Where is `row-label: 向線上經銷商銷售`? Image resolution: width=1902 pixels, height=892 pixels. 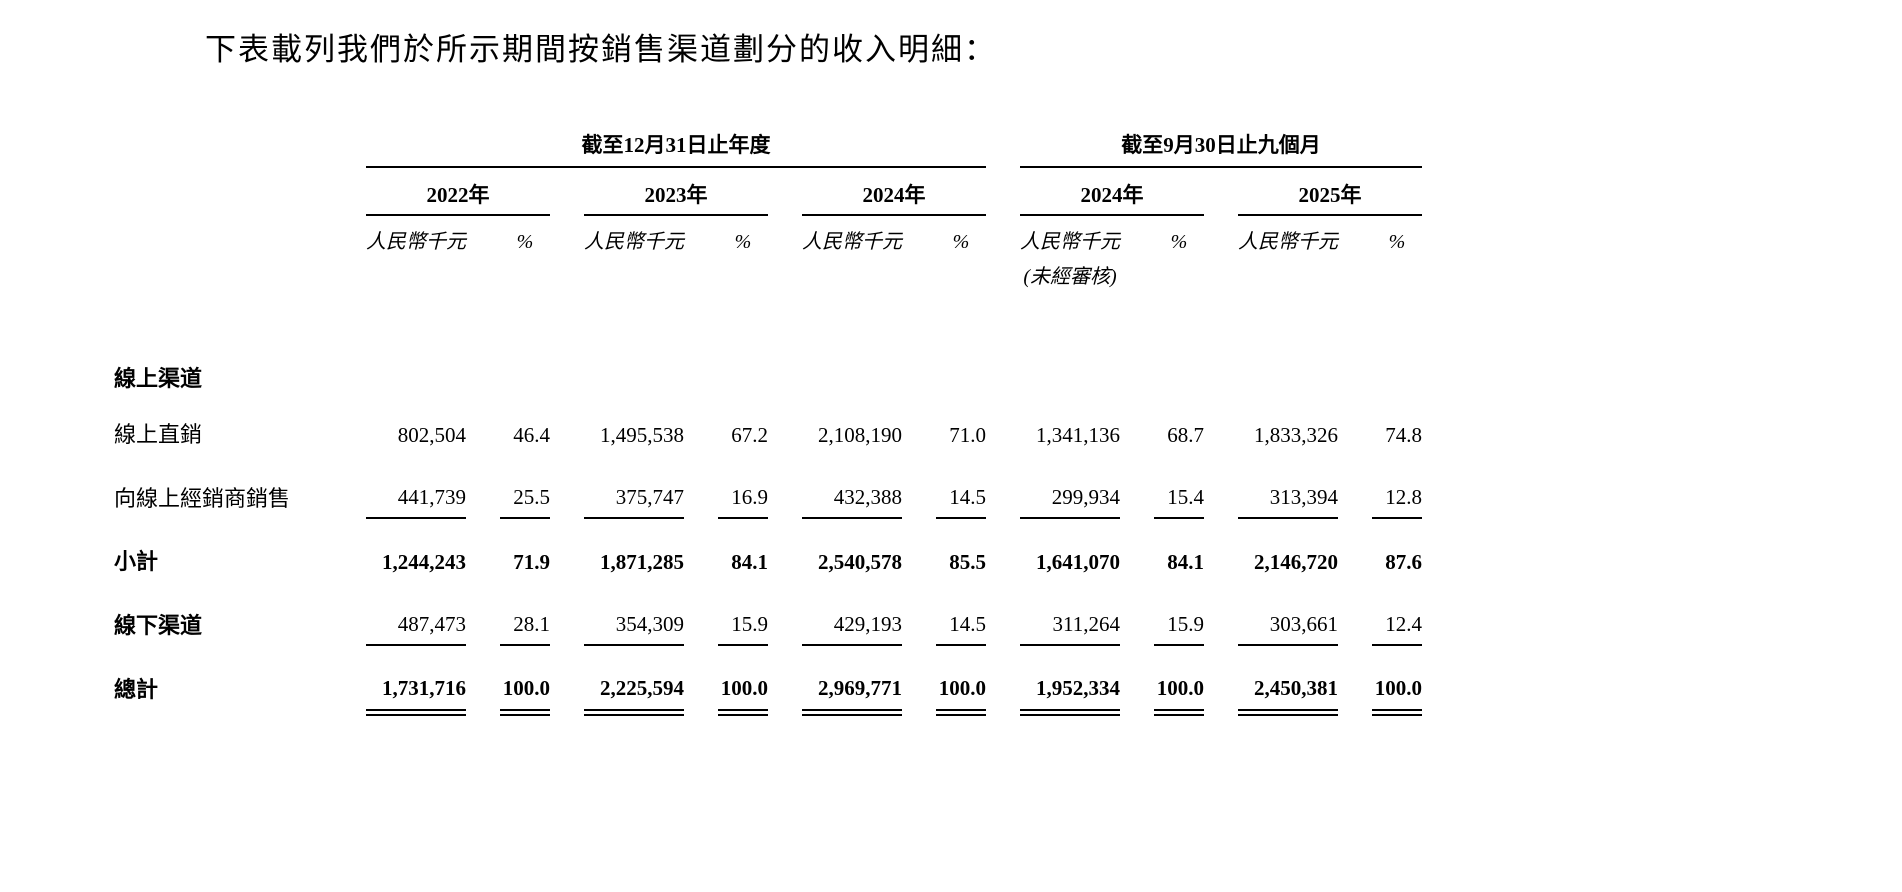 row-label: 向線上經銷商銷售 is located at coordinates (202, 498).